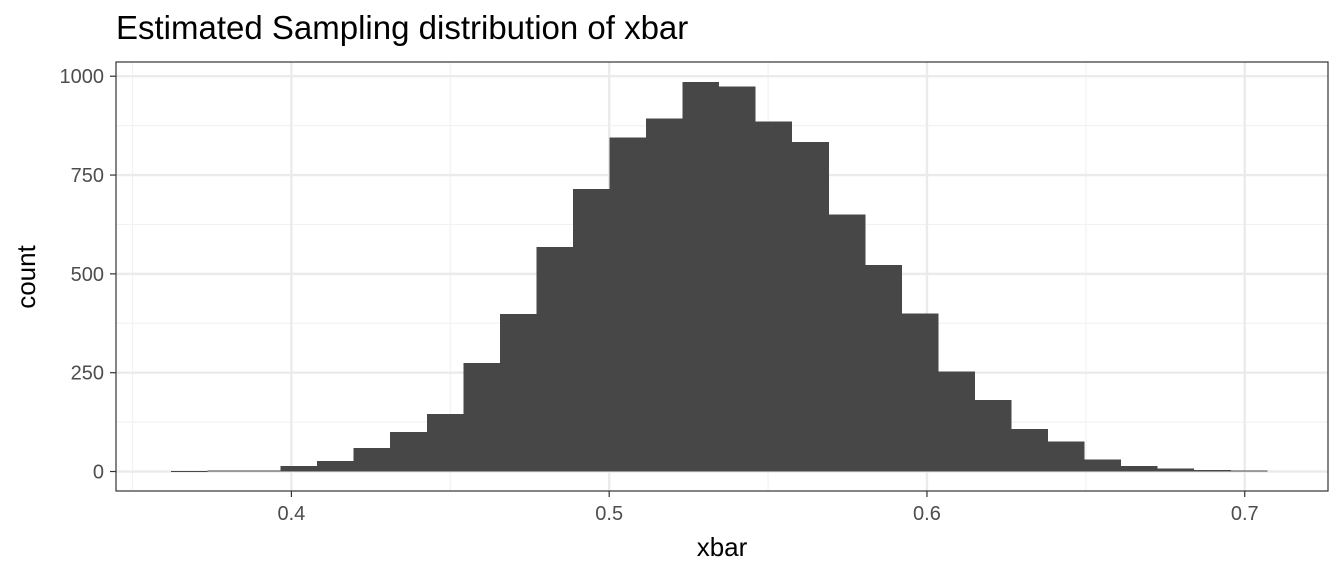  I want to click on x-axis-ticks: 0.4 0.5 0.6 0.7, so click(768, 508).